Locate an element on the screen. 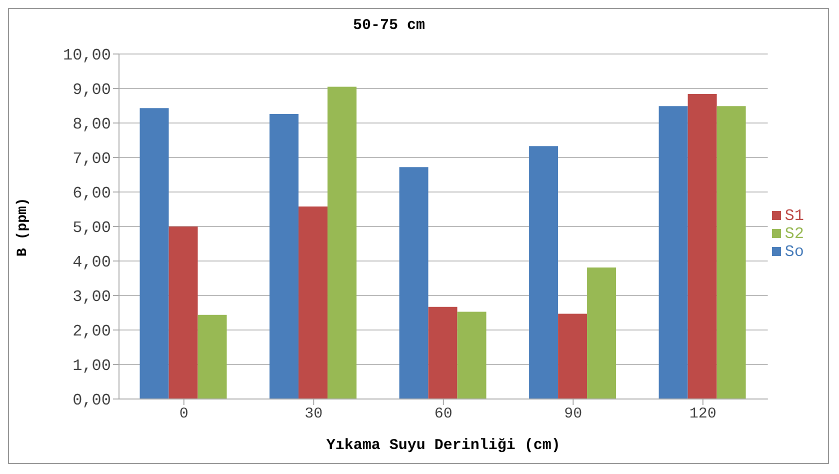  x-axis-title: Yıkama Suyu Derinliği (cm) is located at coordinates (443, 445).